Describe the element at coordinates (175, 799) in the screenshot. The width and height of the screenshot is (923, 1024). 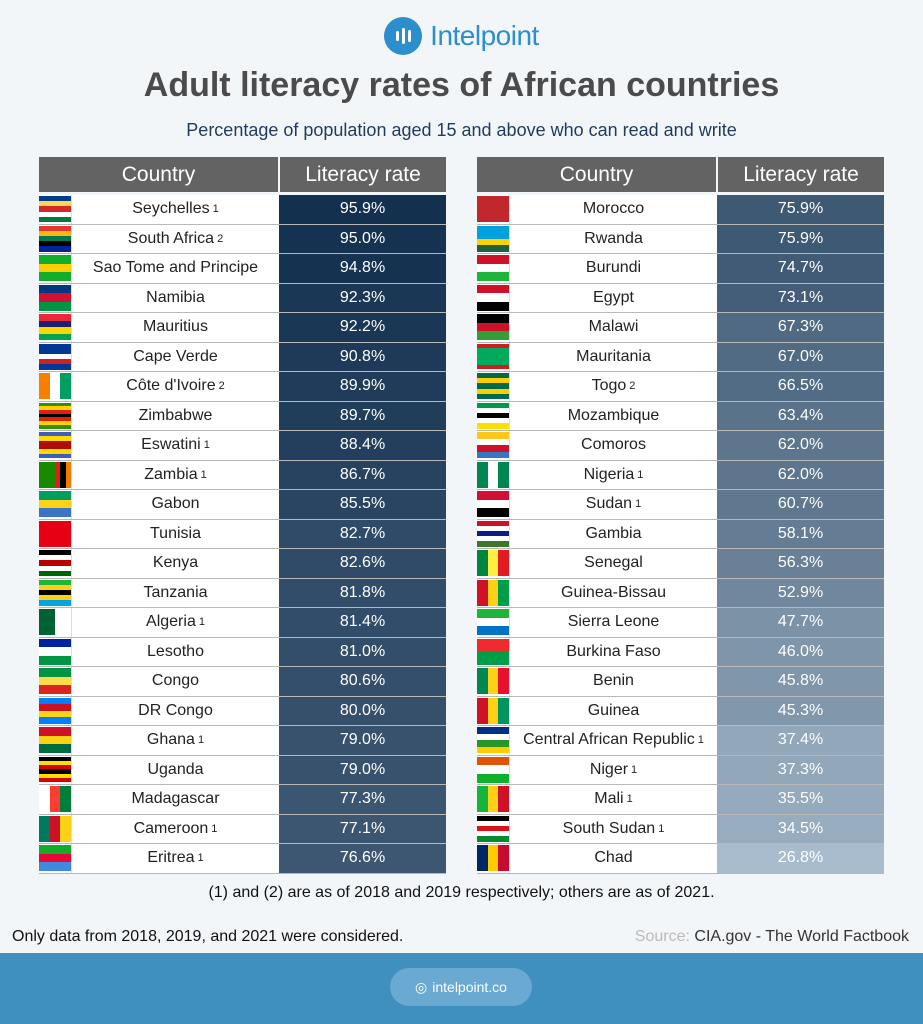
I see `country-label: Madagascar` at that location.